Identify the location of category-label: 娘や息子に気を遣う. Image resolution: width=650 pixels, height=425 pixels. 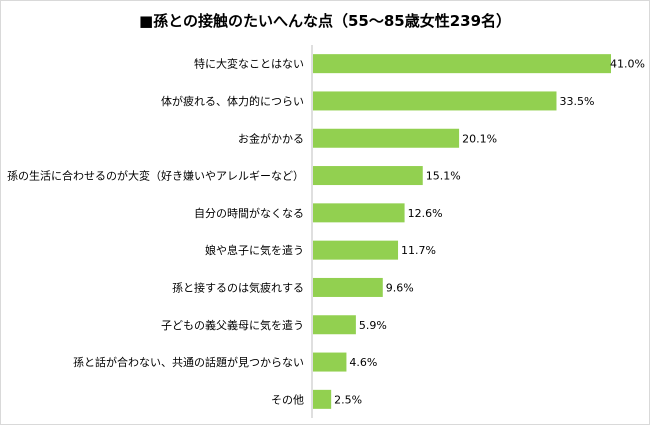
(254, 250).